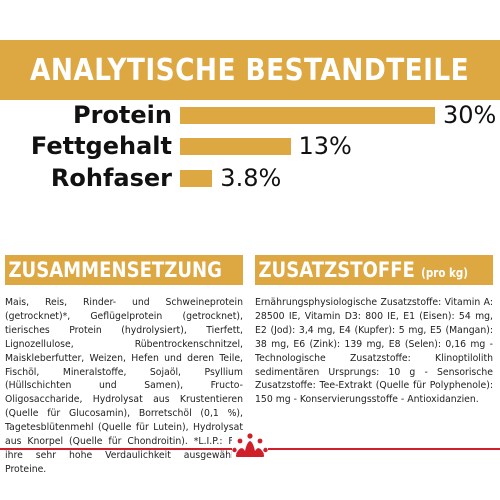 This screenshot has width=500, height=500. I want to click on category-label: Rohfaser, so click(111, 178).